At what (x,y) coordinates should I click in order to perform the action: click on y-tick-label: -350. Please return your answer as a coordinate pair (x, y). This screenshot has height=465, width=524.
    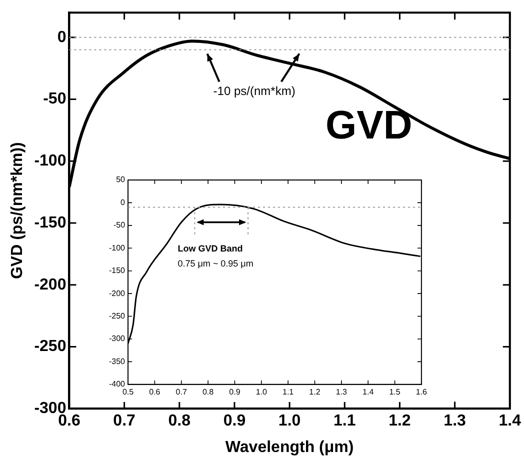
    Looking at the image, I should click on (117, 361).